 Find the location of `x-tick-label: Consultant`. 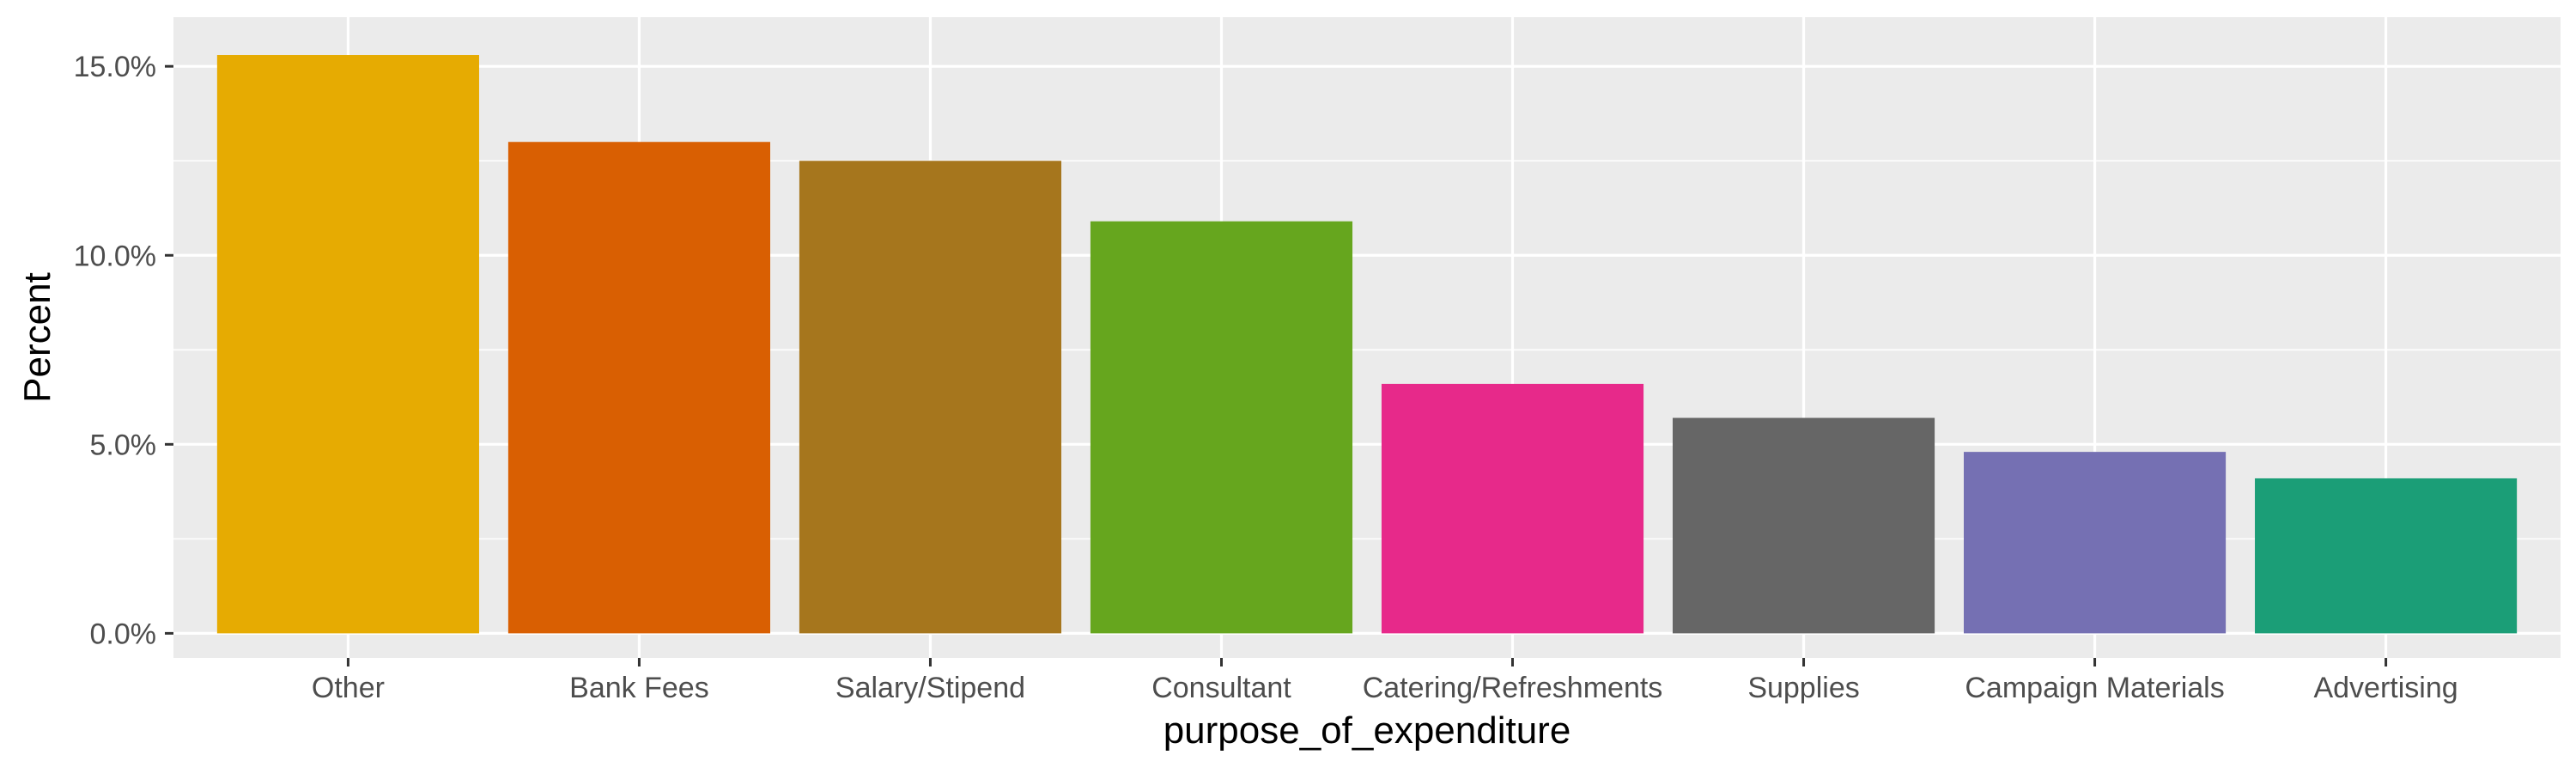

x-tick-label: Consultant is located at coordinates (1221, 688).